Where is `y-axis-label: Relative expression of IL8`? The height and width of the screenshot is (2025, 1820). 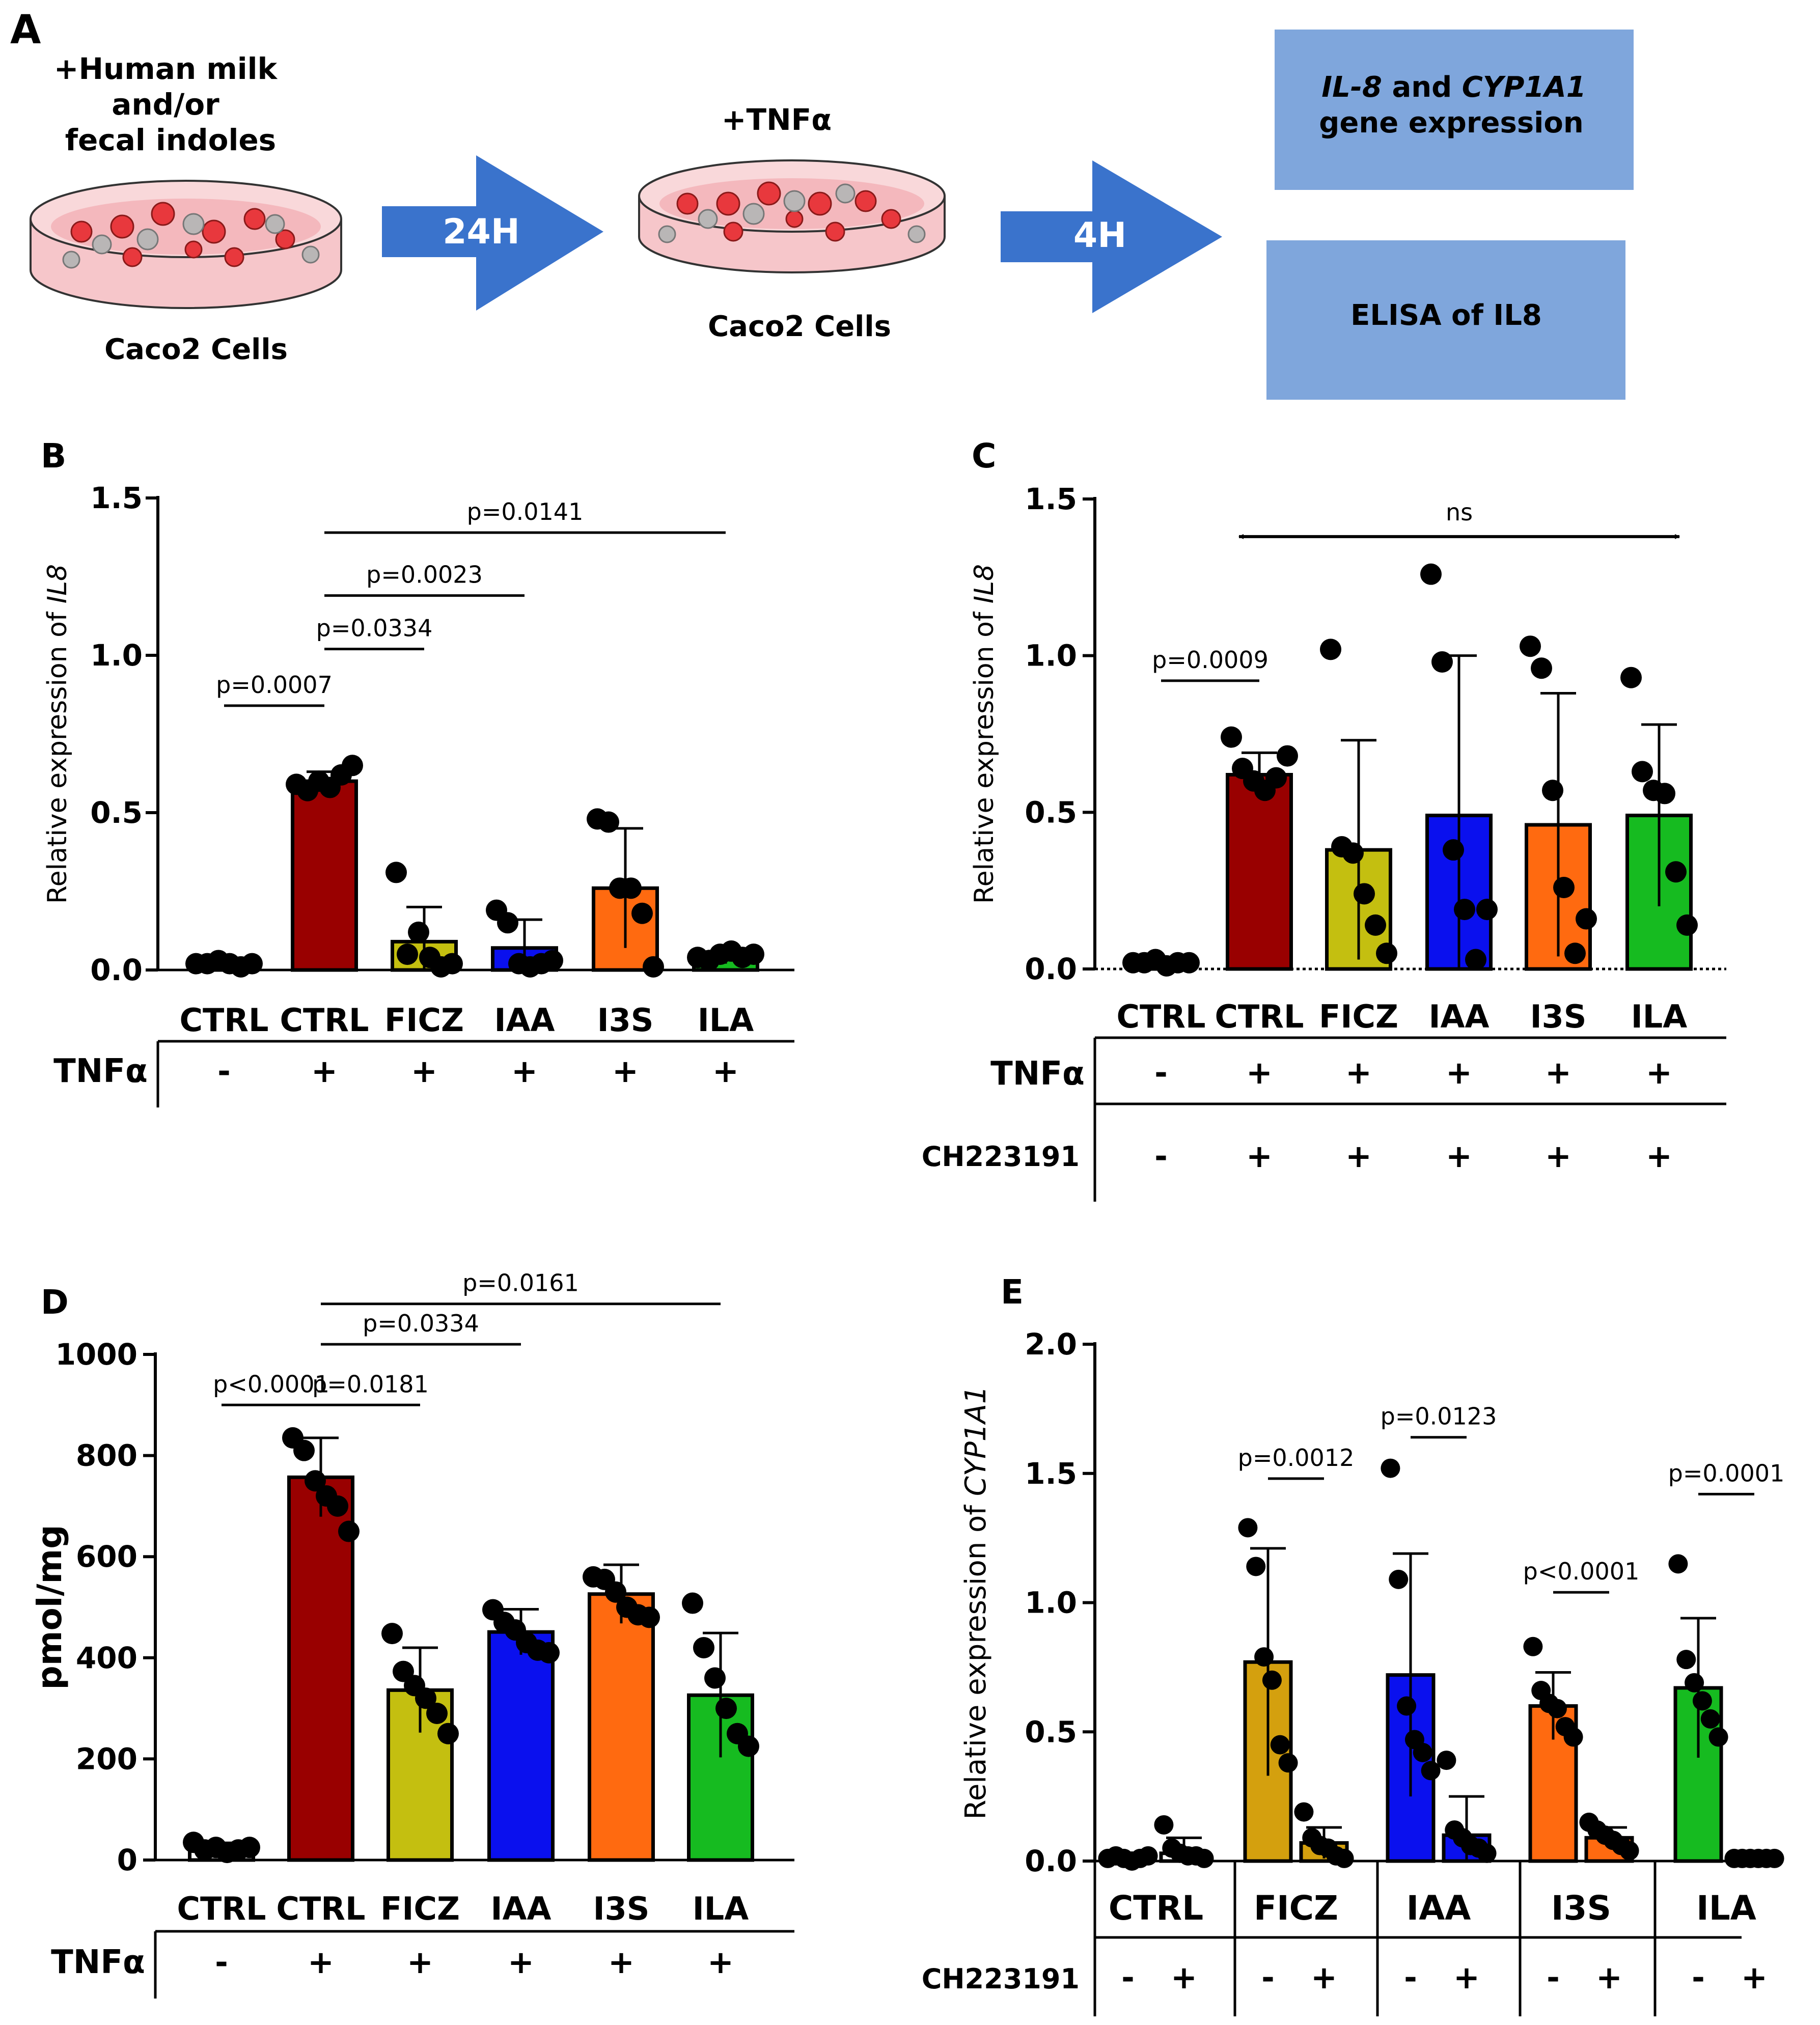 y-axis-label: Relative expression of IL8 is located at coordinates (985, 734).